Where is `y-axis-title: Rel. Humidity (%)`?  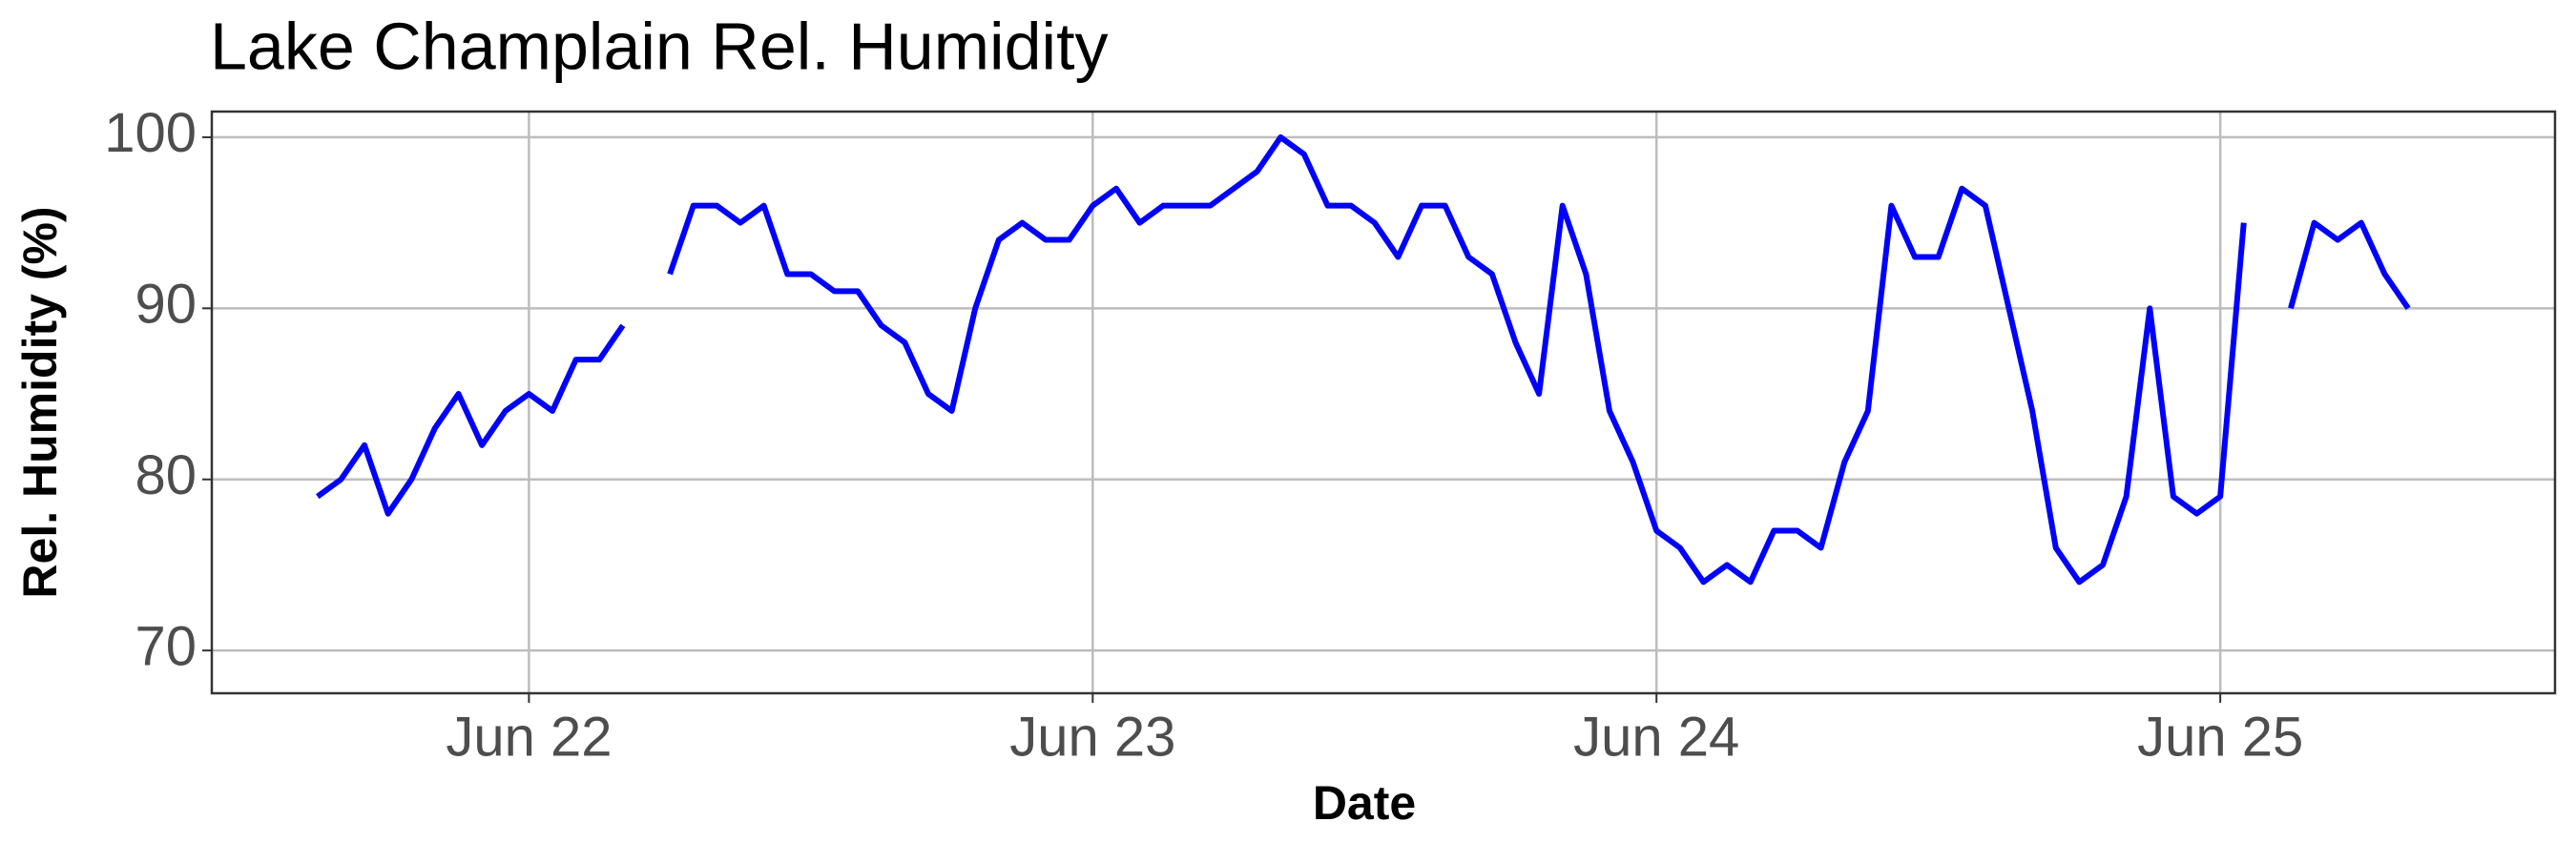 y-axis-title: Rel. Humidity (%) is located at coordinates (40, 402).